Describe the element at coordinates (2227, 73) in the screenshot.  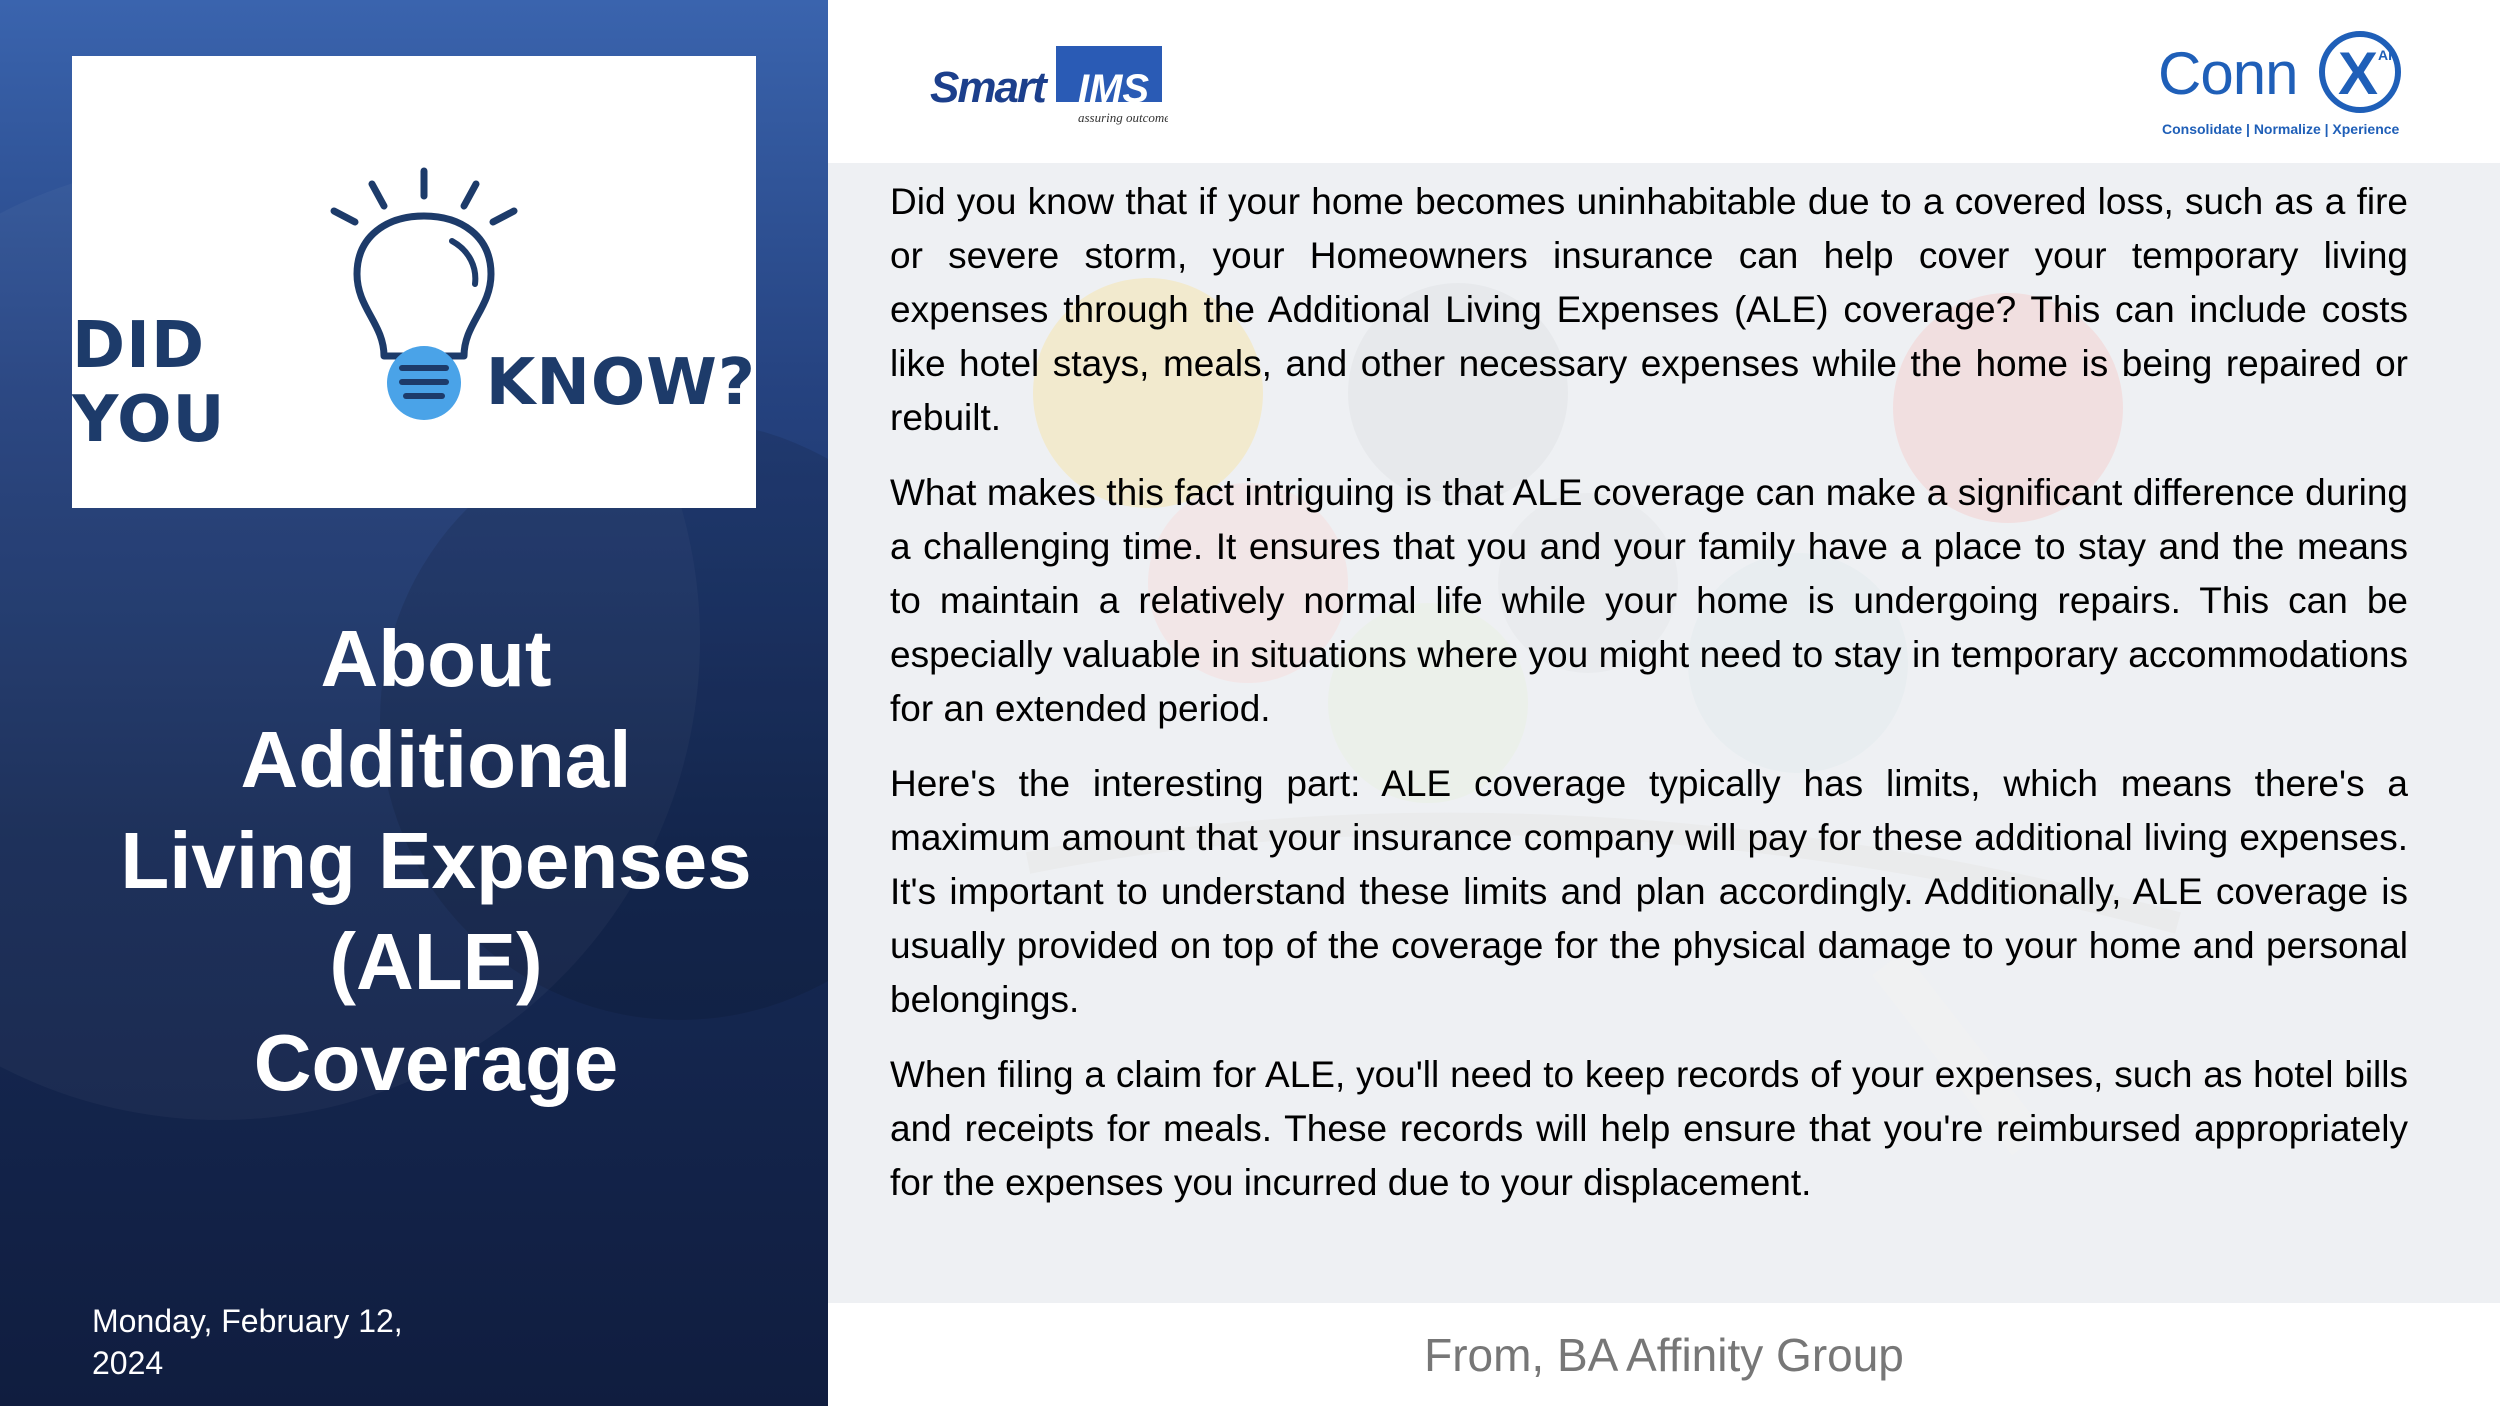
I see `logo-name: Conn` at that location.